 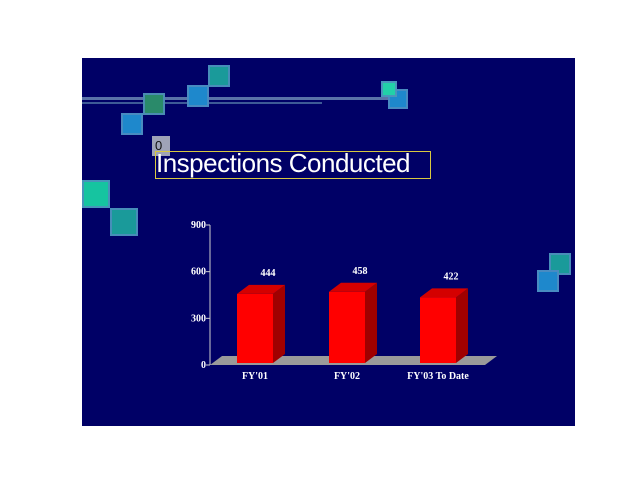 I want to click on y-tick-label: 900, so click(x=198, y=225).